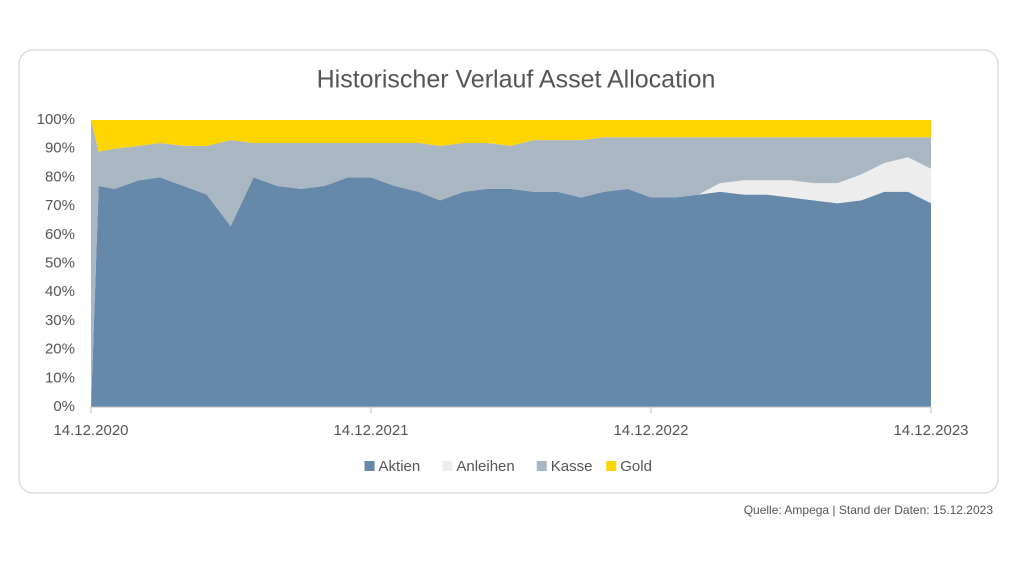  What do you see at coordinates (60, 148) in the screenshot?
I see `y-tick-label: 90%` at bounding box center [60, 148].